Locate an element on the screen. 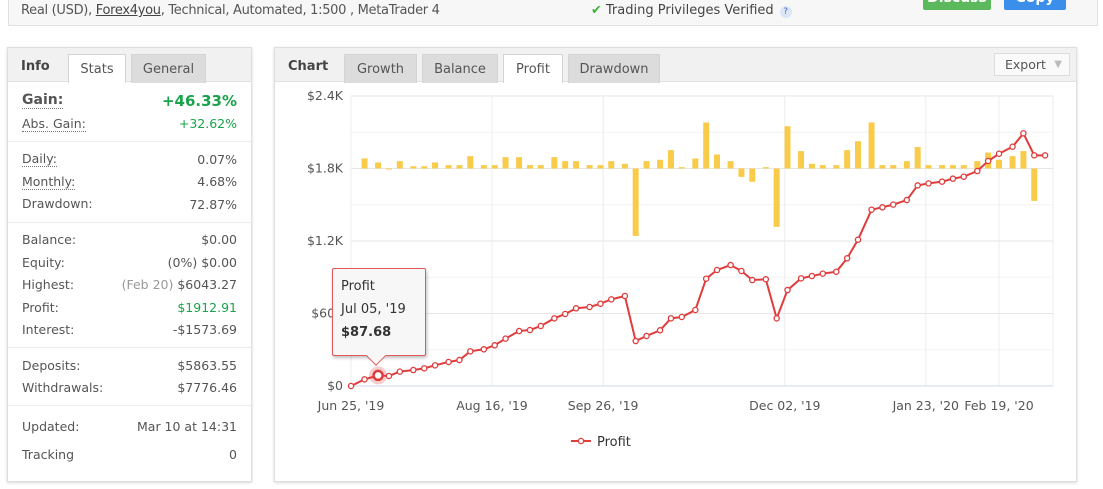  equity-label: Equity: is located at coordinates (43, 262).